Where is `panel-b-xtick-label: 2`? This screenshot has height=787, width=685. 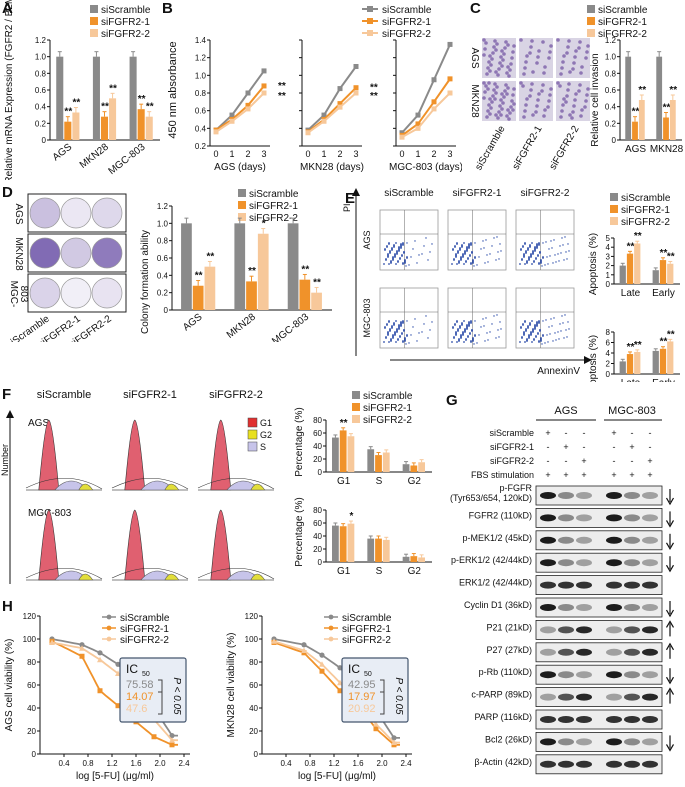 panel-b-xtick-label: 2 is located at coordinates (247, 154).